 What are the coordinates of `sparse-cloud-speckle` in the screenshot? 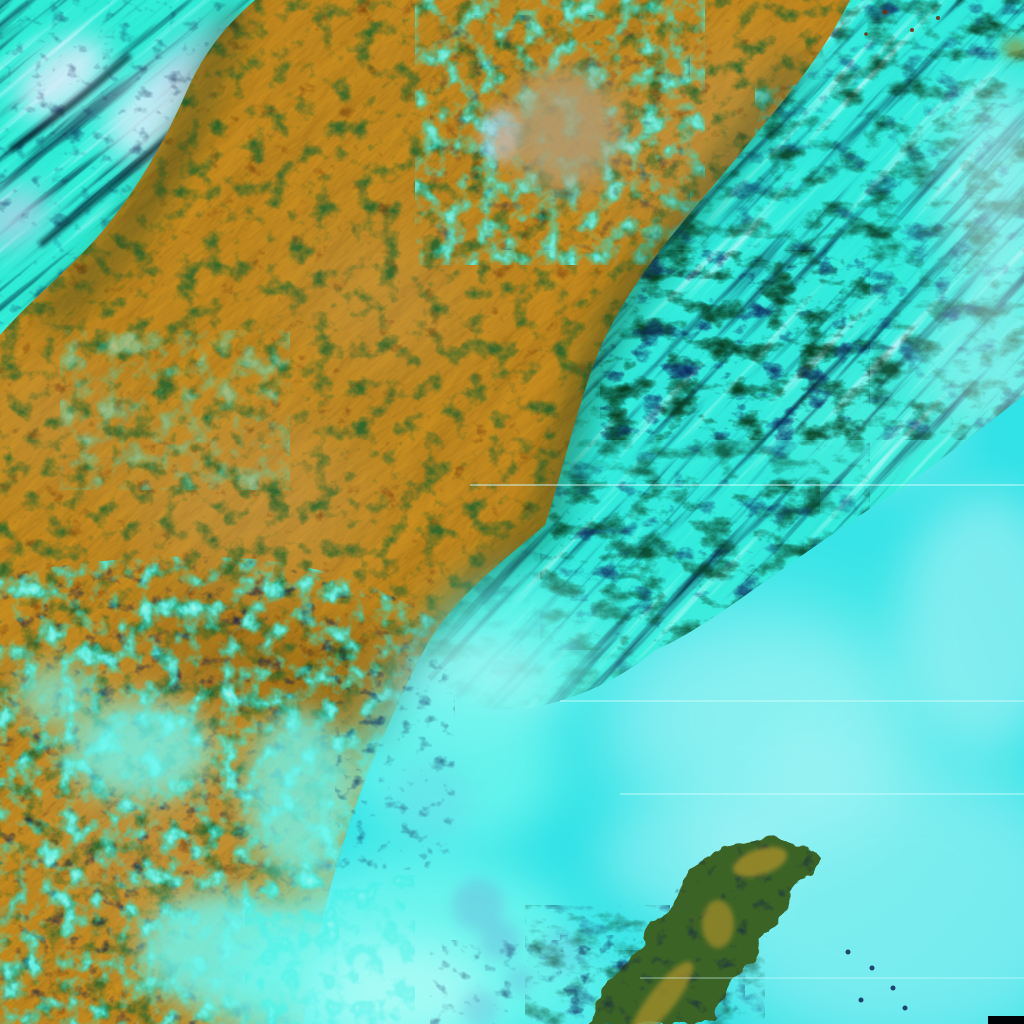 It's located at (175, 410).